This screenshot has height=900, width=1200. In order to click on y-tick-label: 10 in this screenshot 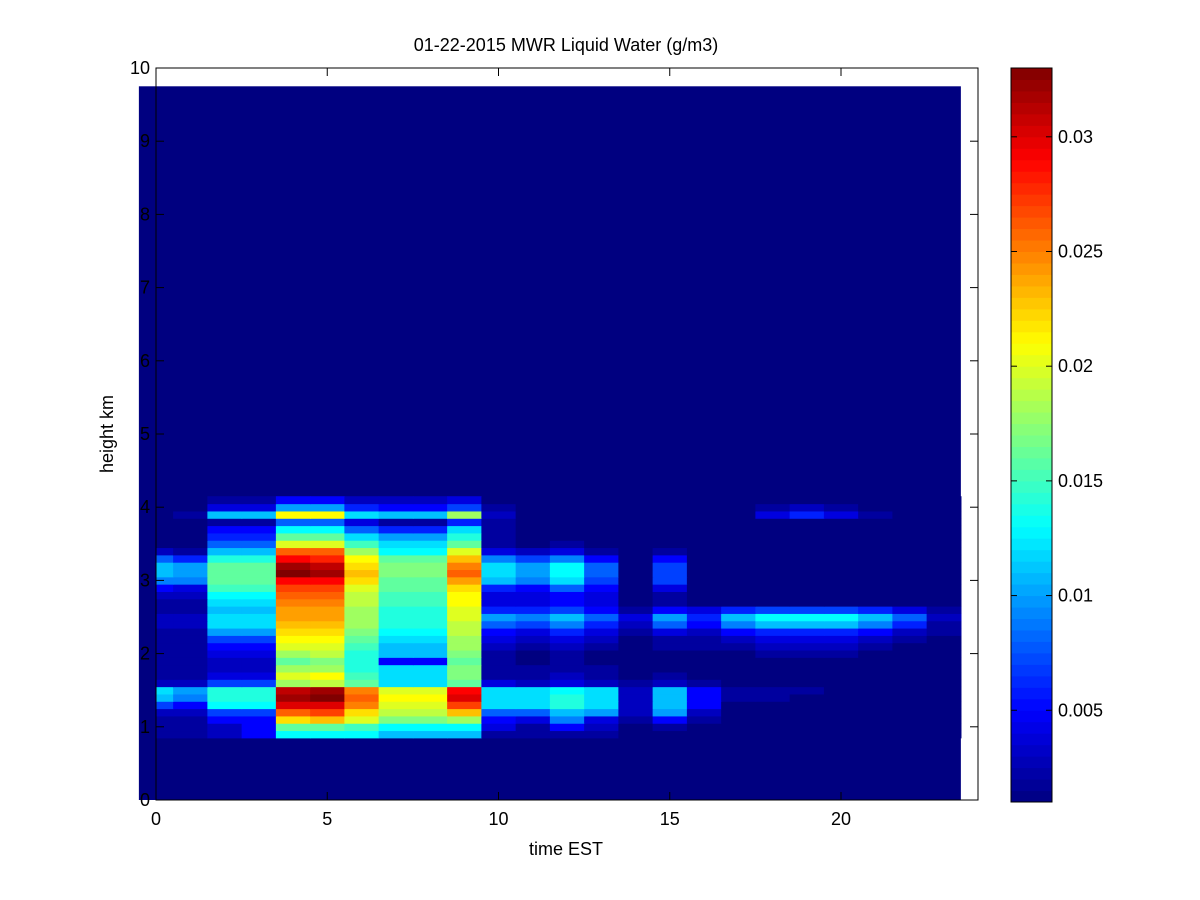, I will do `click(140, 68)`.